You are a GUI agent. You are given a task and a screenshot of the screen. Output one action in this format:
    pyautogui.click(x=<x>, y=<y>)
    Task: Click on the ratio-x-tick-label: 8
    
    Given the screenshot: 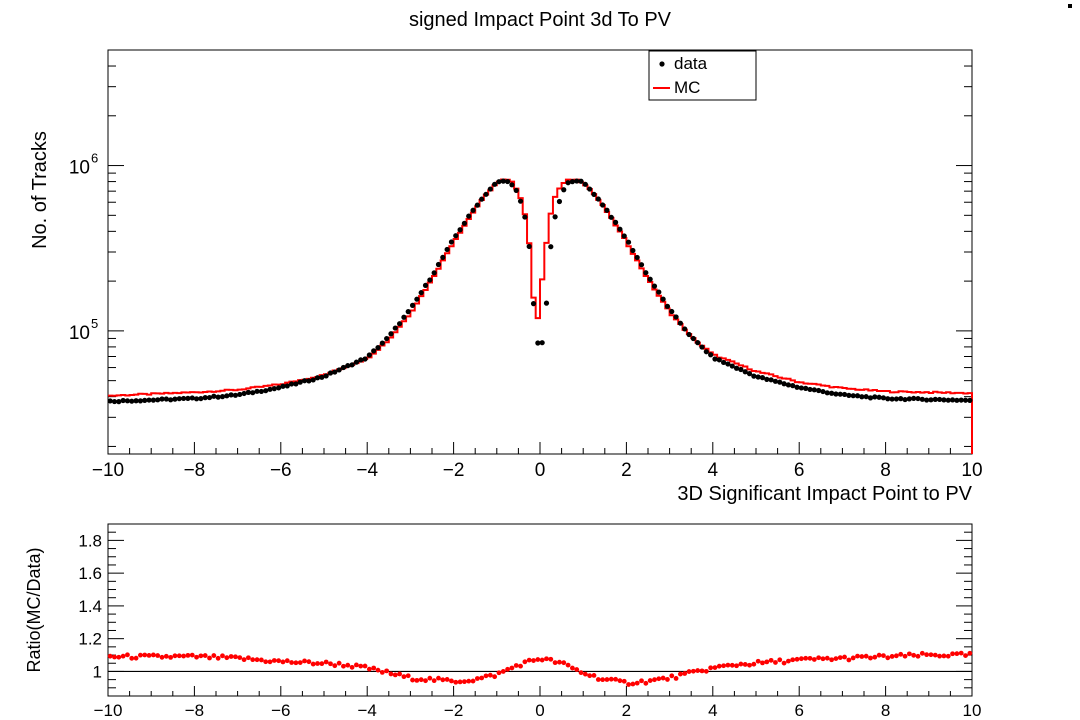 What is the action you would take?
    pyautogui.click(x=885, y=710)
    